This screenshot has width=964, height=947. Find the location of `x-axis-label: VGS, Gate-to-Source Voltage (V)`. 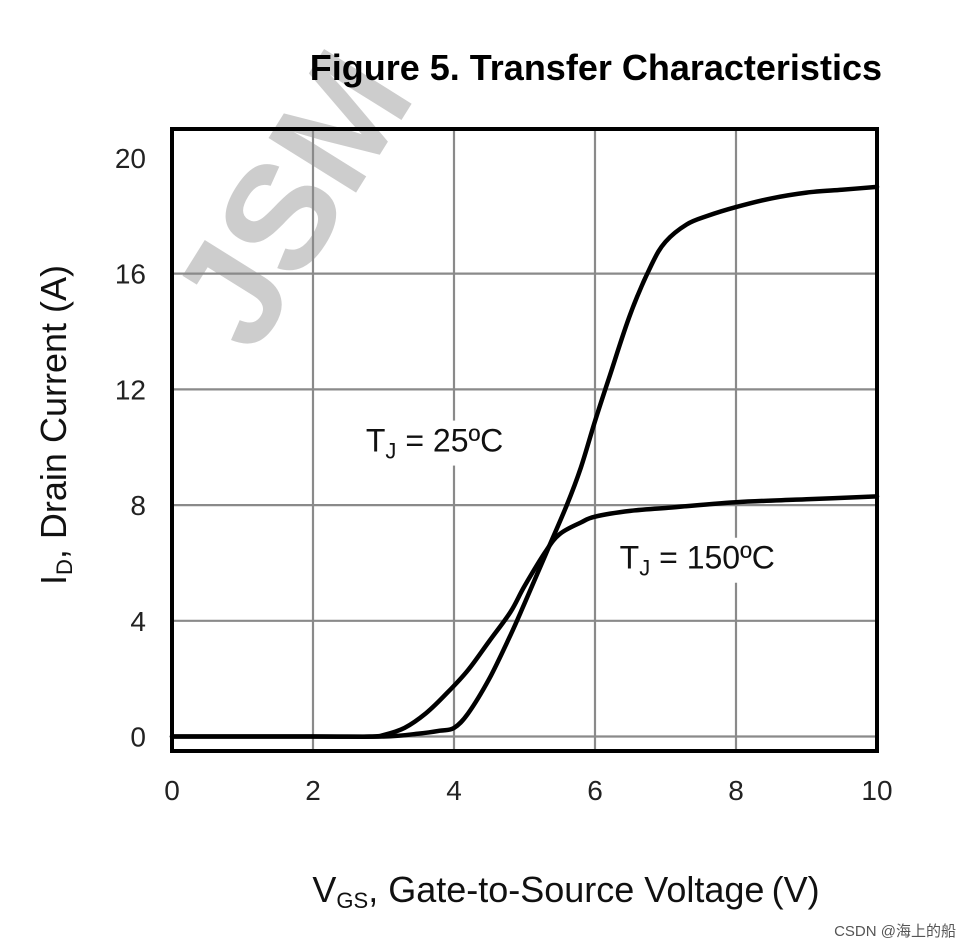

x-axis-label: VGS, Gate-to-Source Voltage (V) is located at coordinates (565, 891).